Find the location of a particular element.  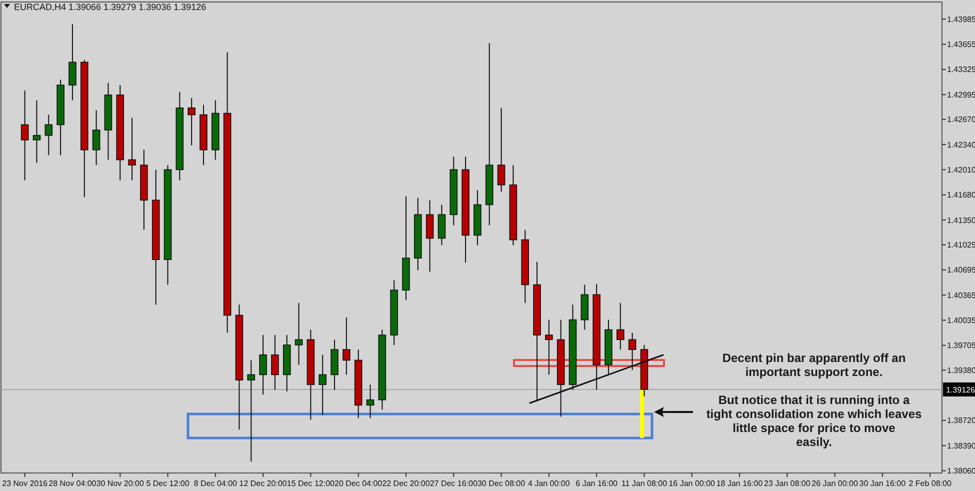

x-tick-label: 22 Dec 20:00 is located at coordinates (406, 483).